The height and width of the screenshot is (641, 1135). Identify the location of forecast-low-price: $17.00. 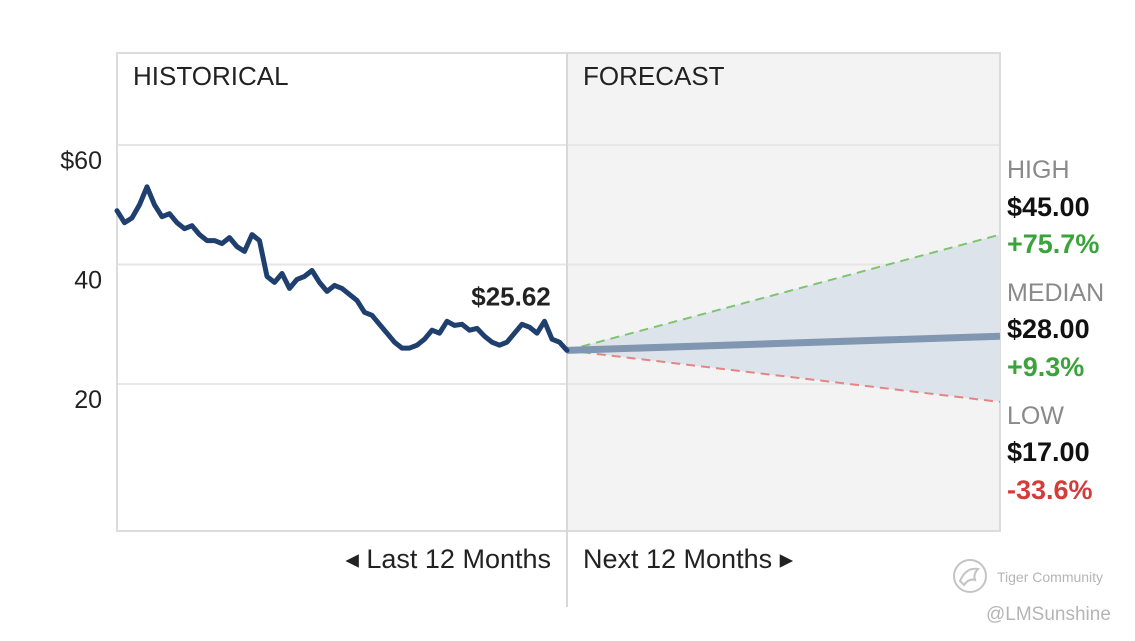
(1048, 452).